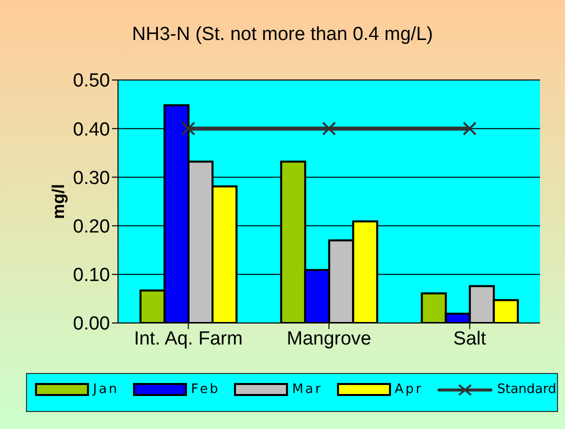 The image size is (565, 429). Describe the element at coordinates (91, 227) in the screenshot. I see `y-tick-label: 0.20` at that location.